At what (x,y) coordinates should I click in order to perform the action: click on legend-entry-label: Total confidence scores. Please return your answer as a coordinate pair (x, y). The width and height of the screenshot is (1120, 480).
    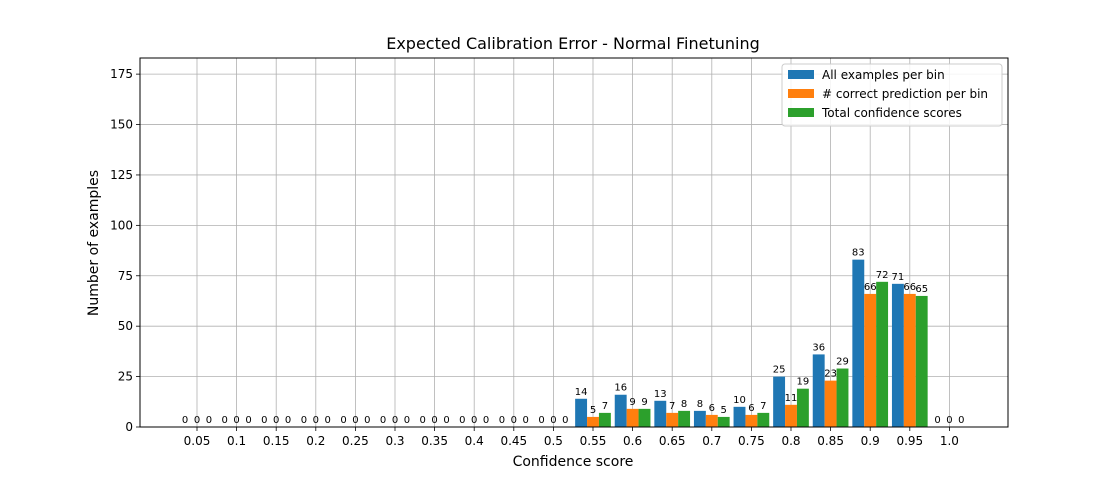
    Looking at the image, I should click on (891, 113).